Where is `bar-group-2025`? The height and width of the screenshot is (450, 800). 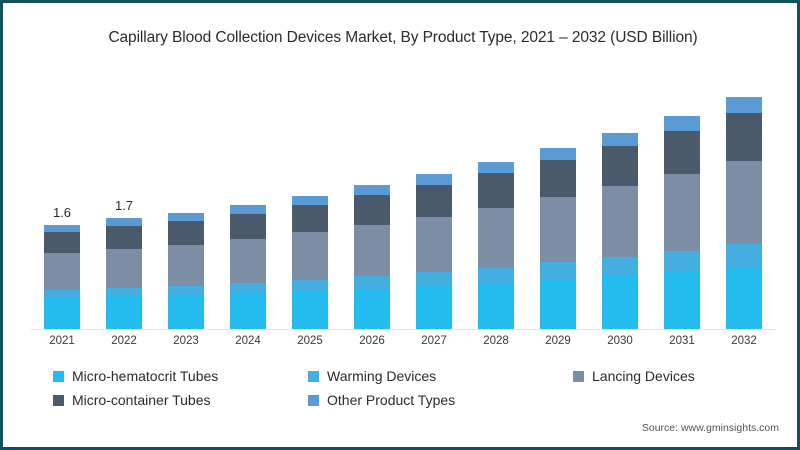 bar-group-2025 is located at coordinates (310, 262).